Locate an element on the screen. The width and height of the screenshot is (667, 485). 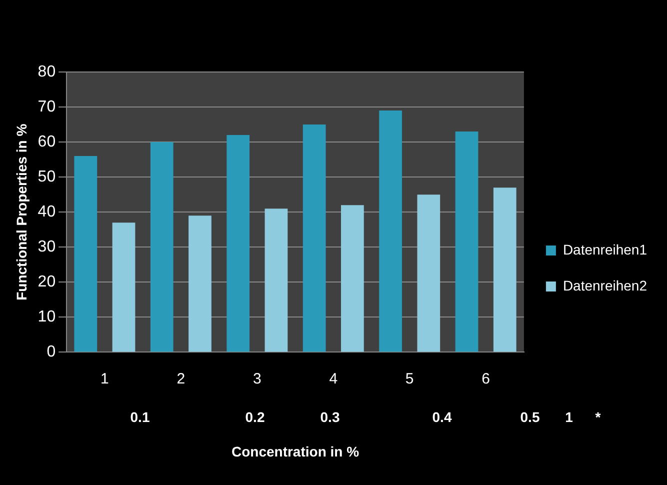
y-tick-label: 10 is located at coordinates (47, 317).